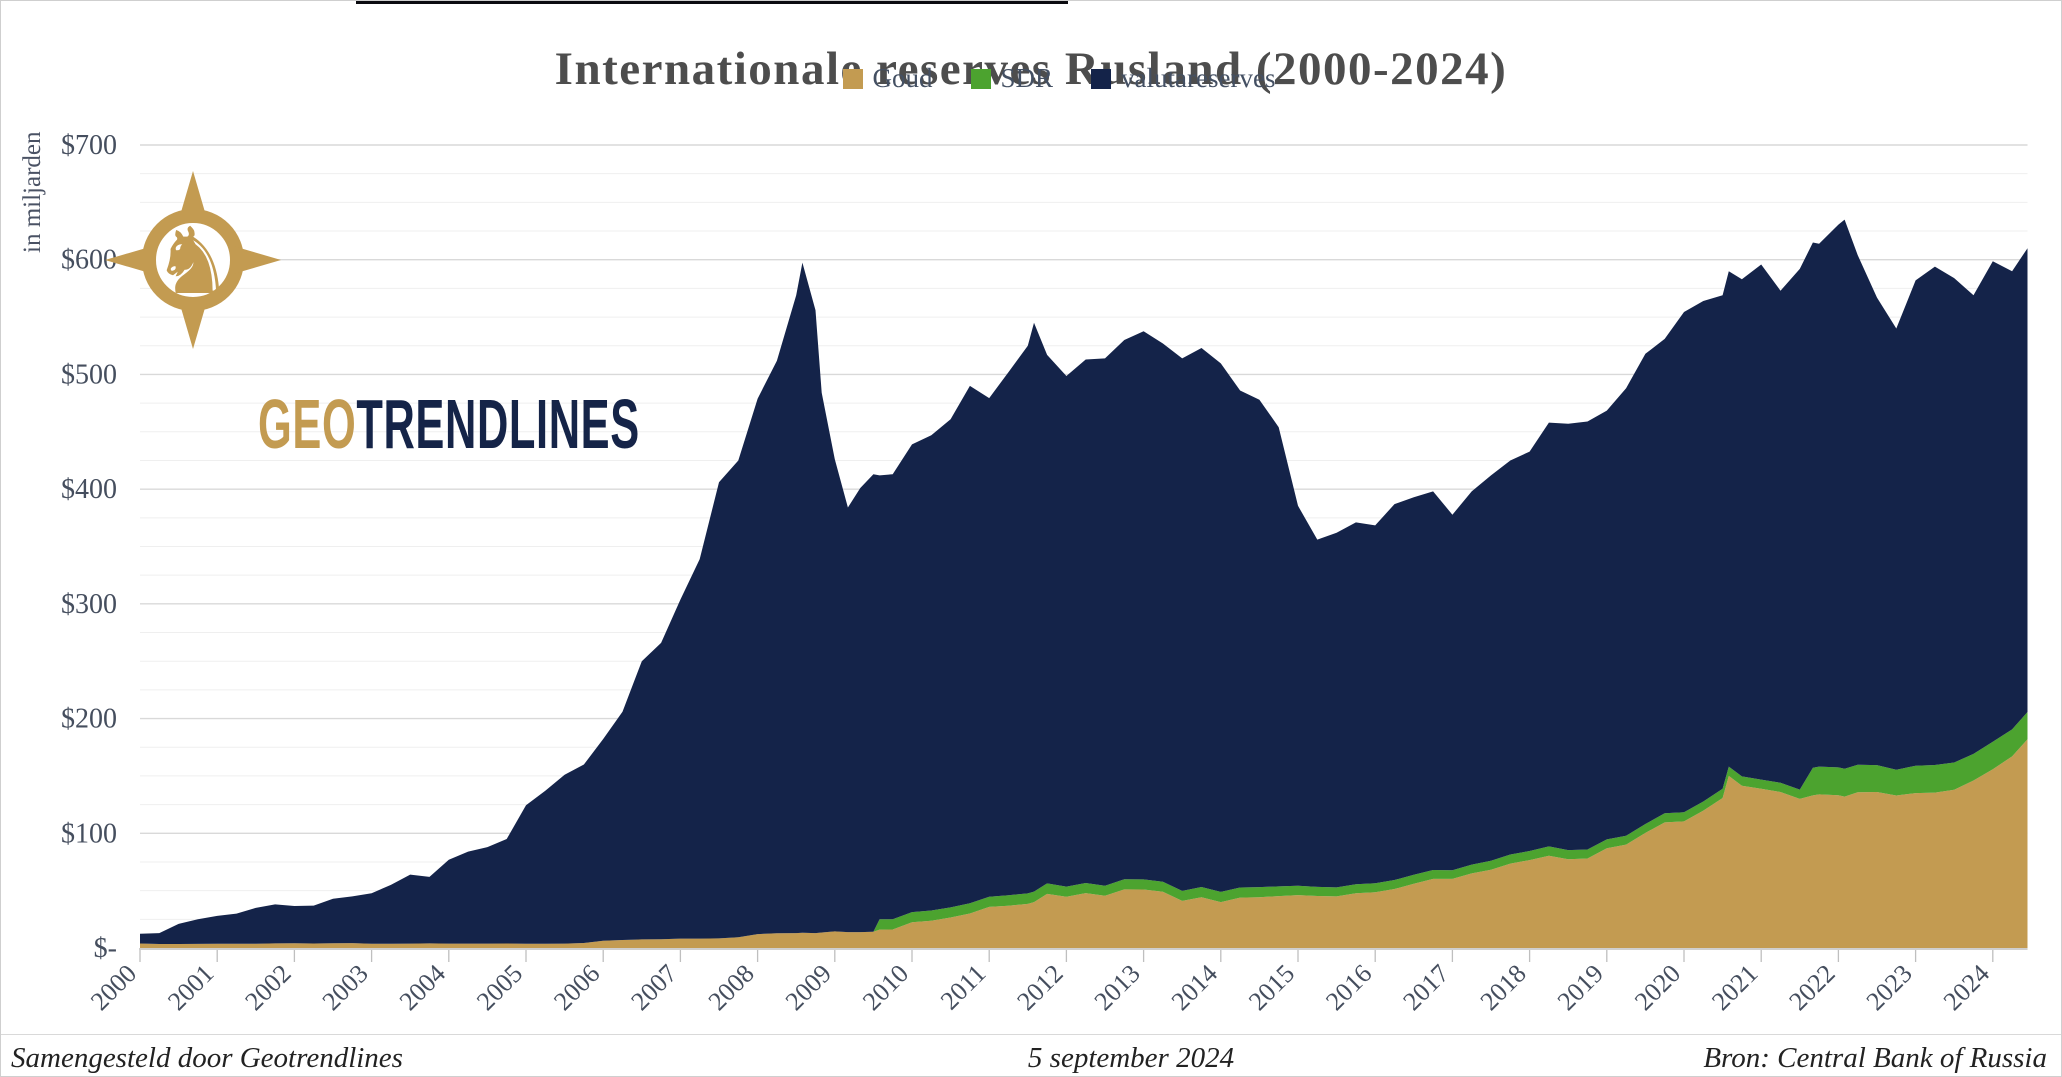 This screenshot has width=2062, height=1077. What do you see at coordinates (1039, 987) in the screenshot?
I see `x-axis-label: 2012` at bounding box center [1039, 987].